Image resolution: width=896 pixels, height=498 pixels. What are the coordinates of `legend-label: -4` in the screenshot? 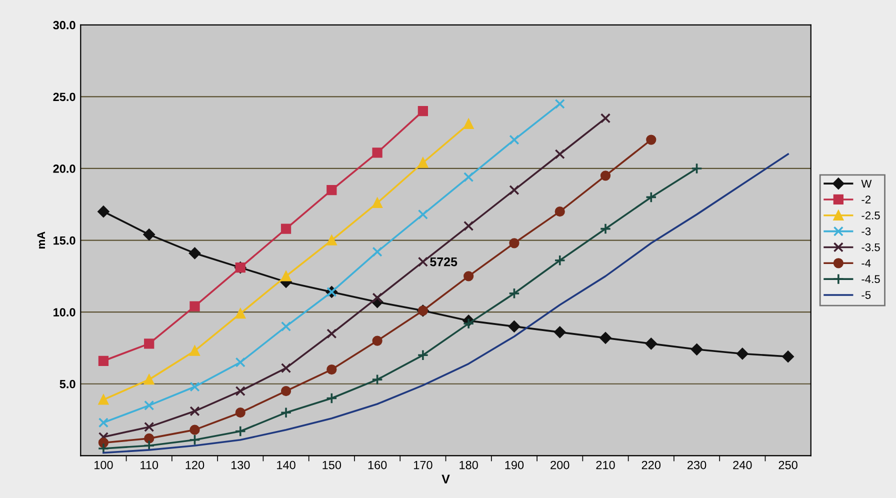 It's located at (866, 263).